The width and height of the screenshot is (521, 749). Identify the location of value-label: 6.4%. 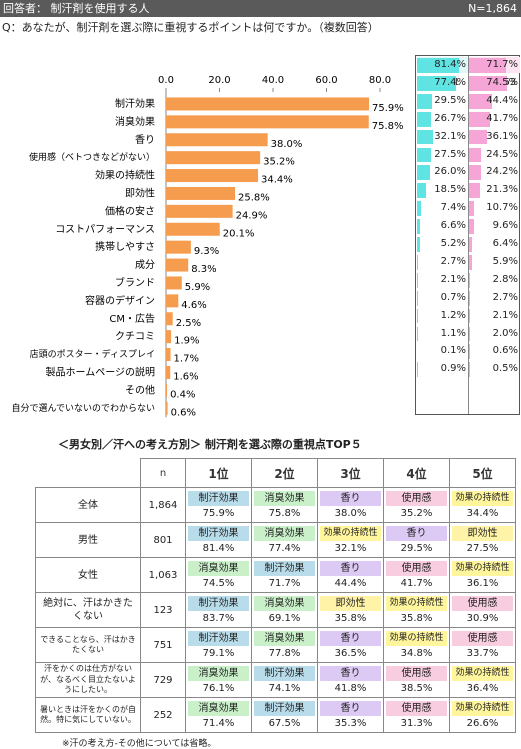
(505, 243).